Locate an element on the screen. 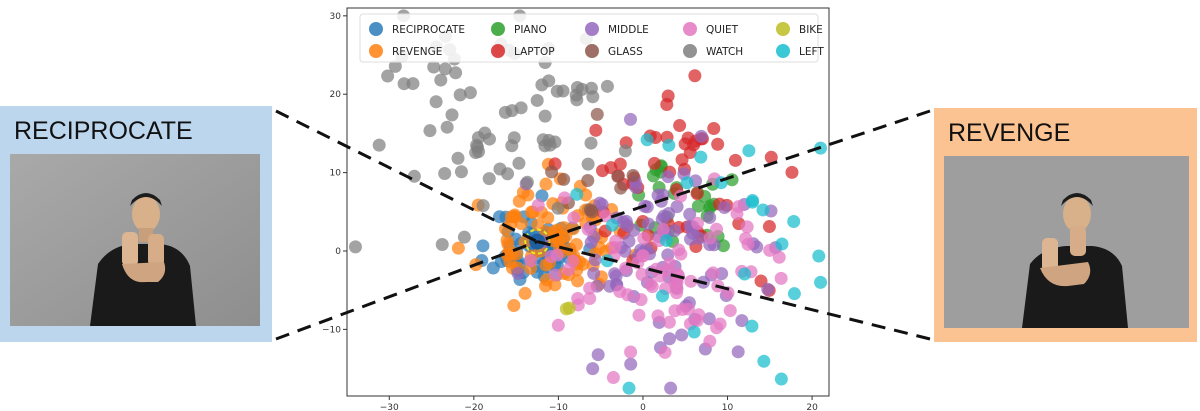  legend-marker-middle is located at coordinates (592, 29).